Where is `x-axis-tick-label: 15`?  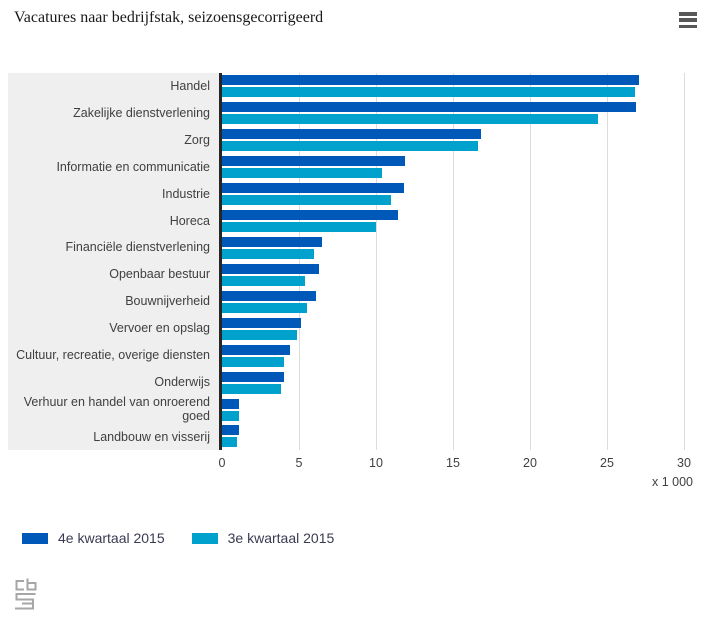 x-axis-tick-label: 15 is located at coordinates (453, 463).